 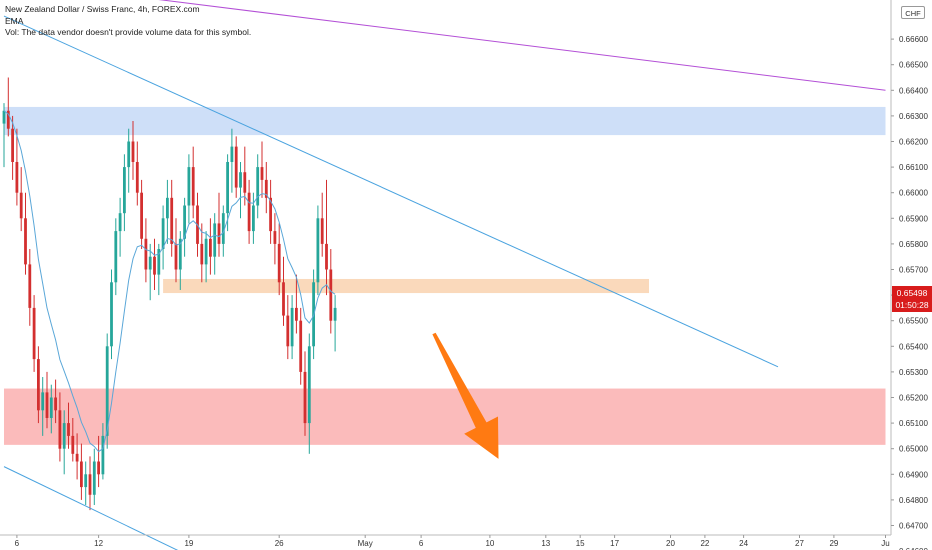 I want to click on price-tick-label: 0.64800, so click(x=913, y=500).